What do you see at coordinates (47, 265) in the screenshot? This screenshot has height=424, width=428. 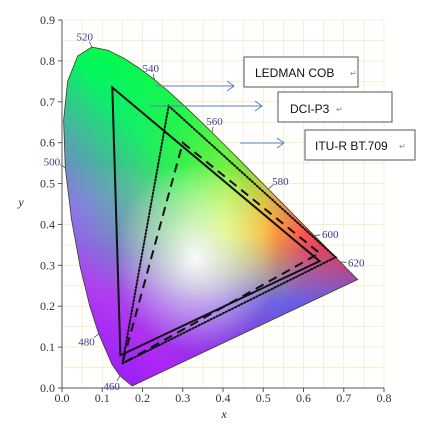 I see `y-tick-label: 0.3` at bounding box center [47, 265].